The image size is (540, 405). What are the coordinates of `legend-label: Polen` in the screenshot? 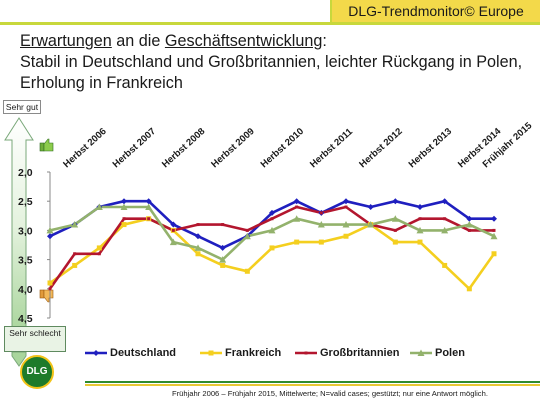 It's located at (450, 353).